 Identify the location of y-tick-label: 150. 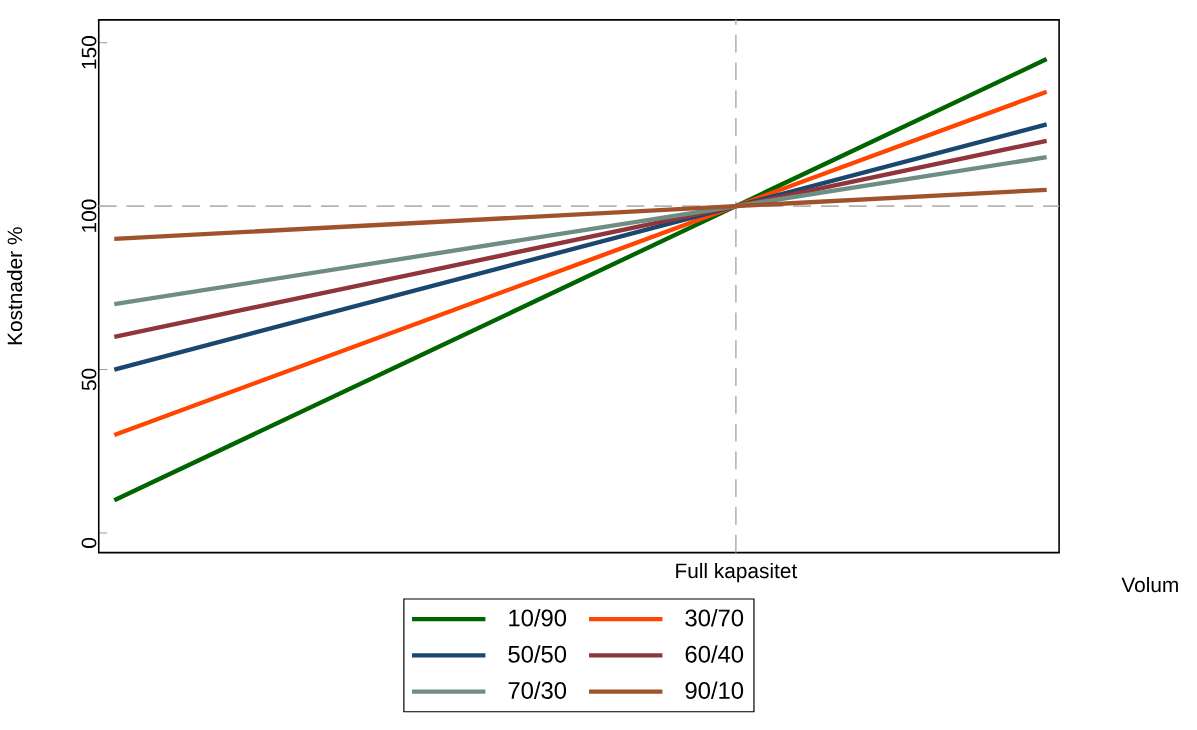
(89, 52).